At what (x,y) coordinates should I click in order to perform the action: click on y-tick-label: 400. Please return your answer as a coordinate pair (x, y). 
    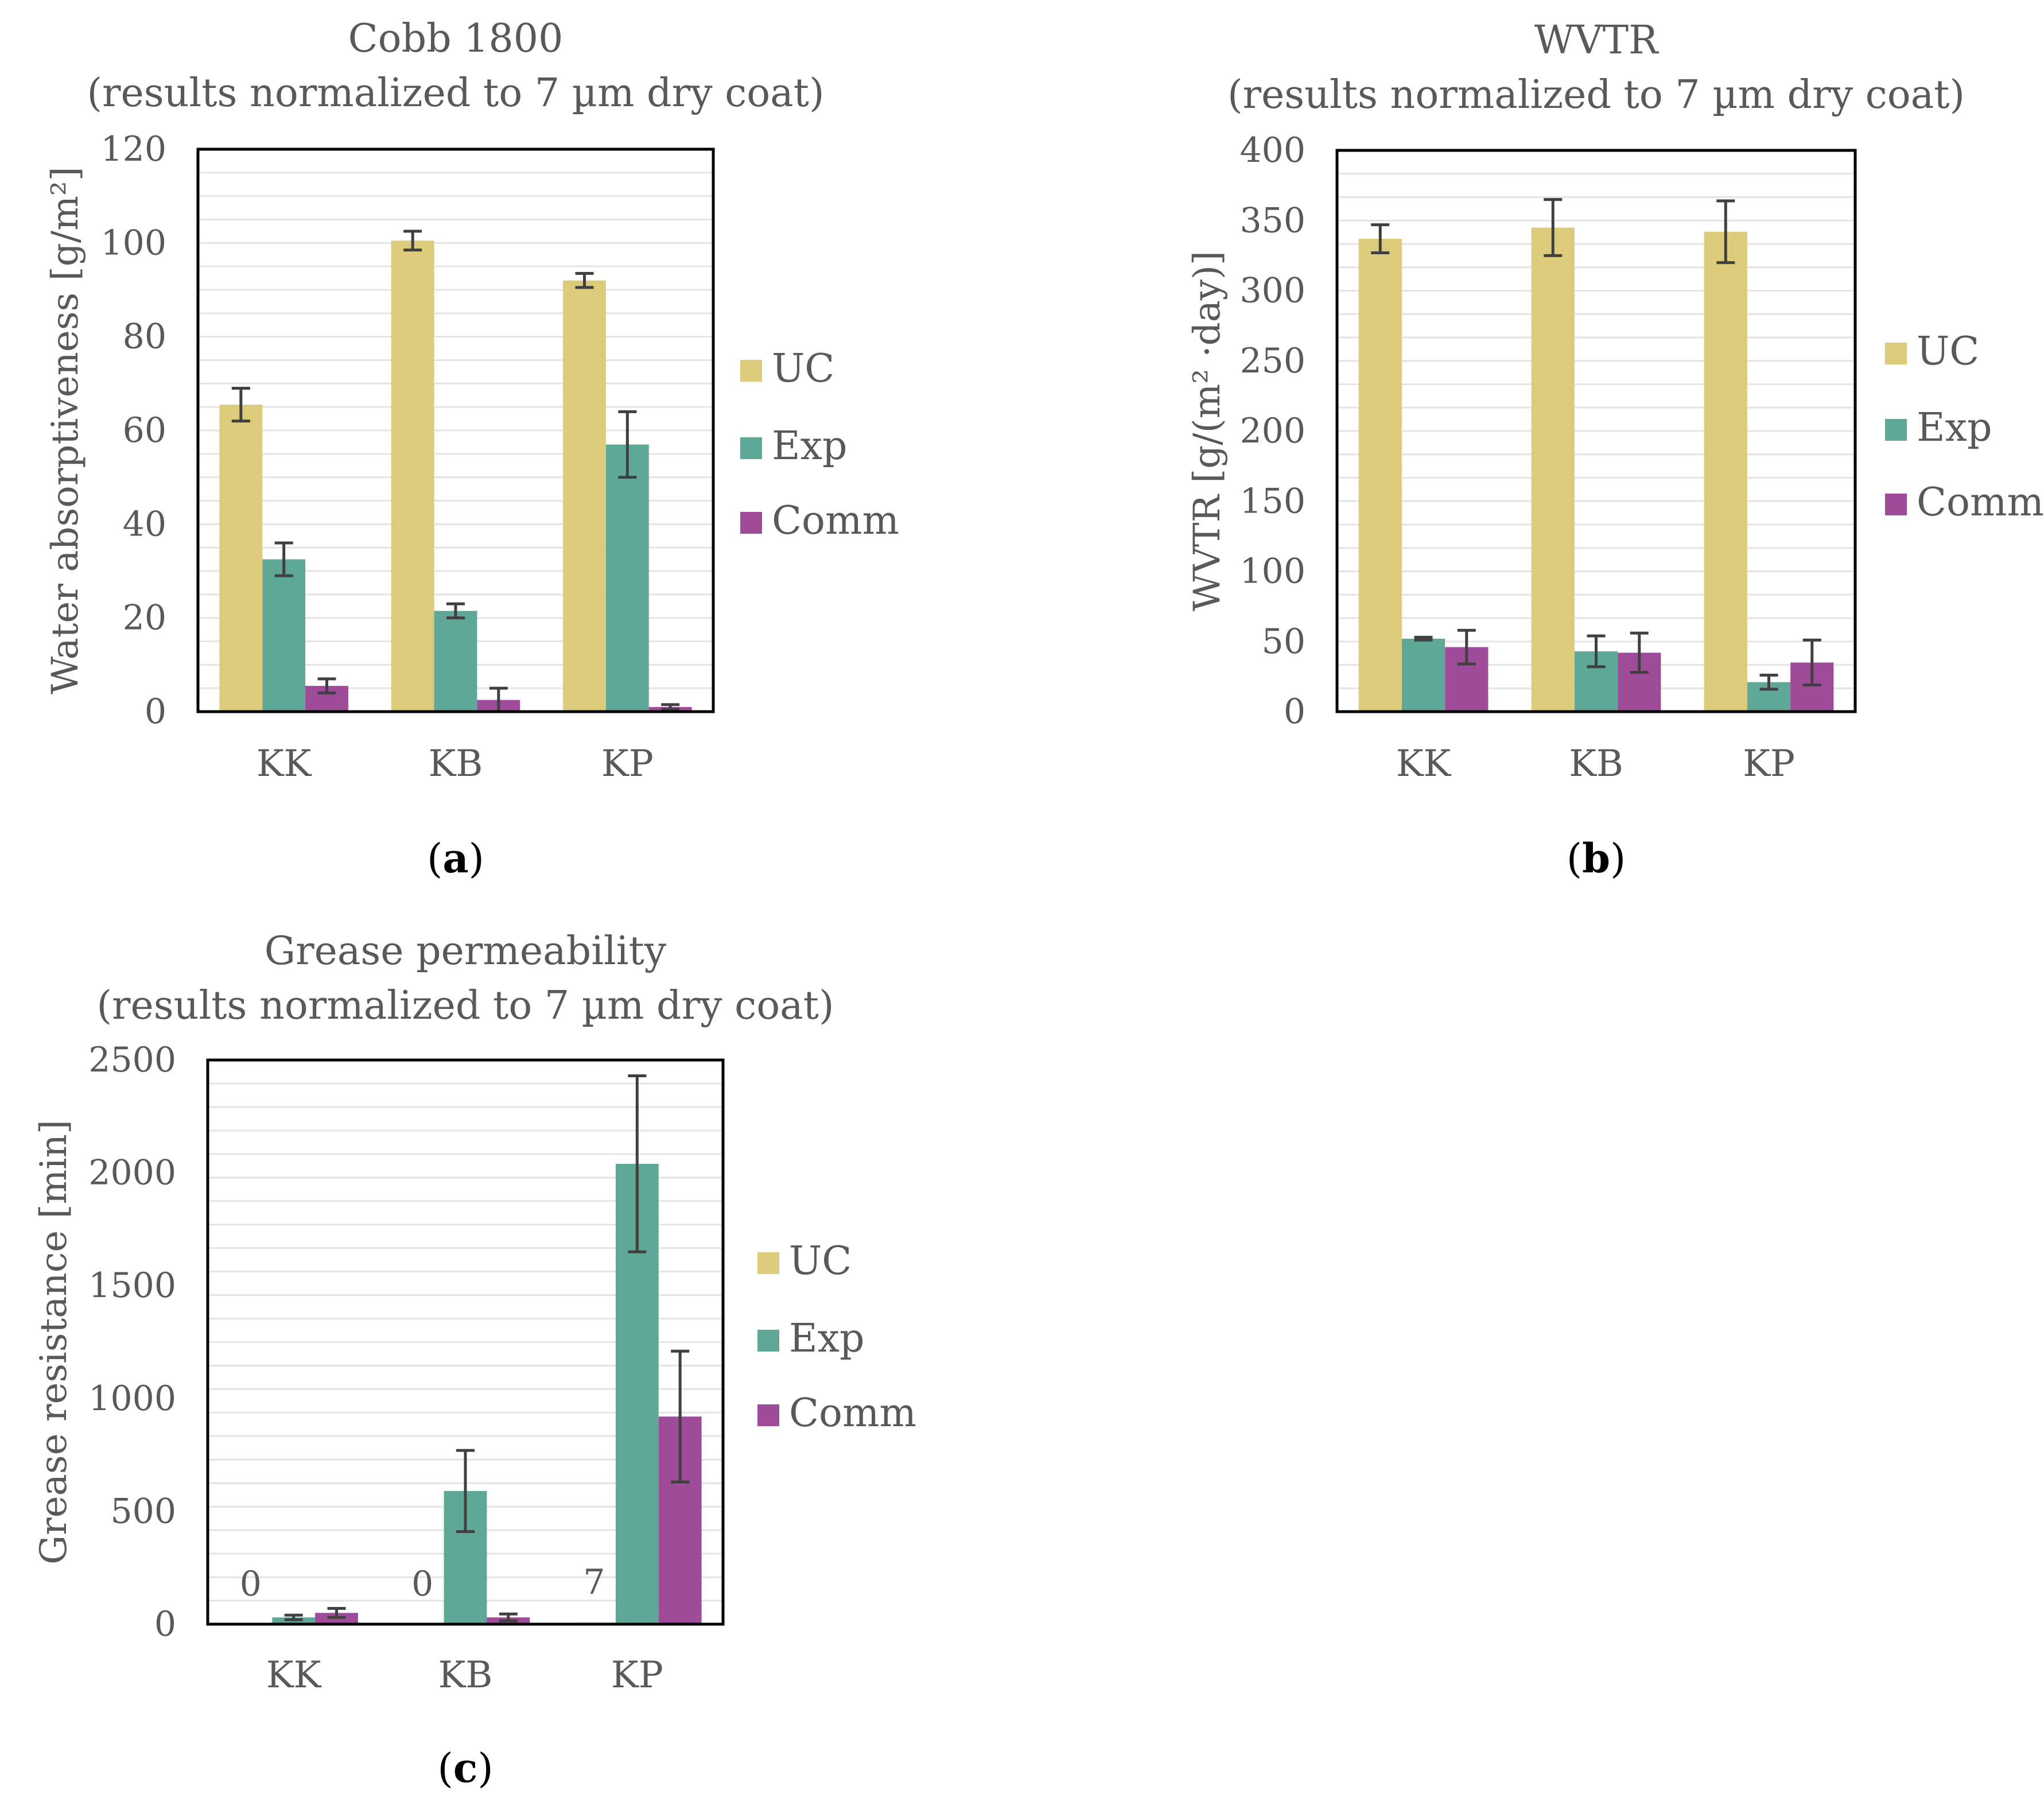
    Looking at the image, I should click on (1272, 150).